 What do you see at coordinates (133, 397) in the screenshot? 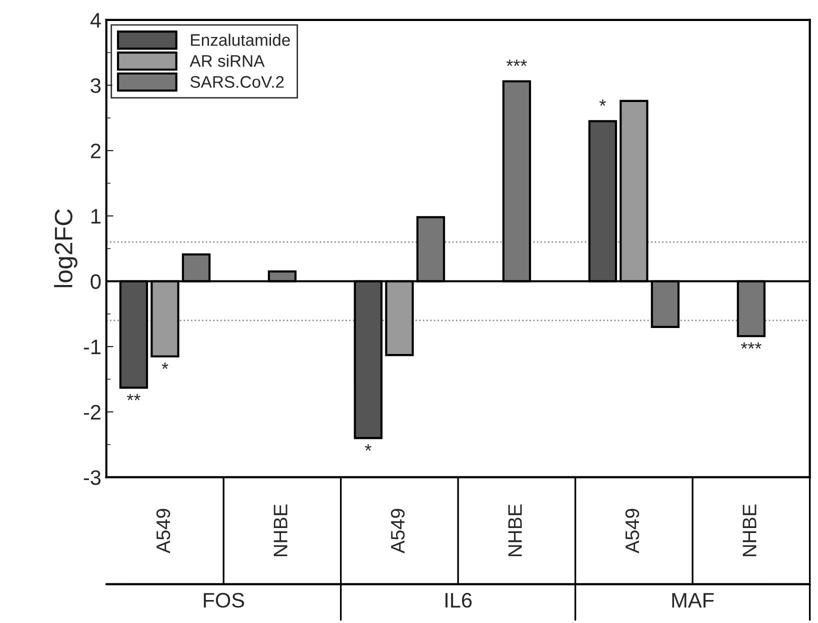
I see `data-label: **` at bounding box center [133, 397].